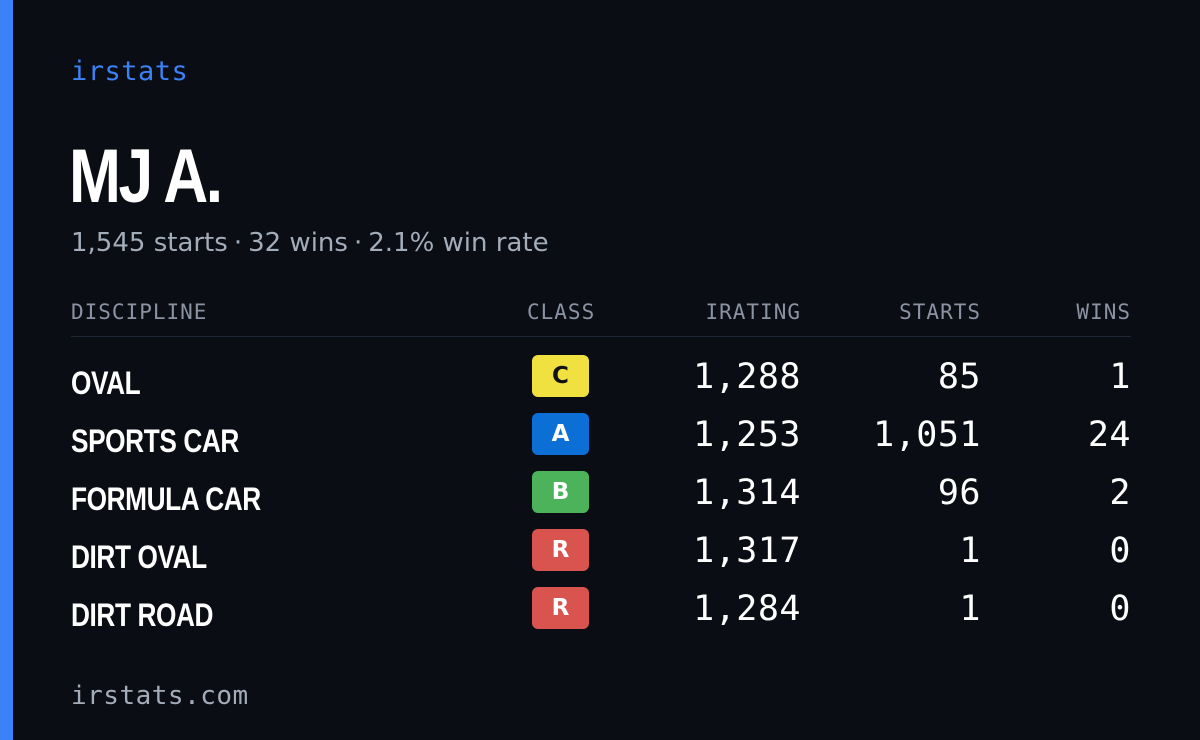 This screenshot has height=740, width=1200. I want to click on row-irating: 1,314, so click(747, 493).